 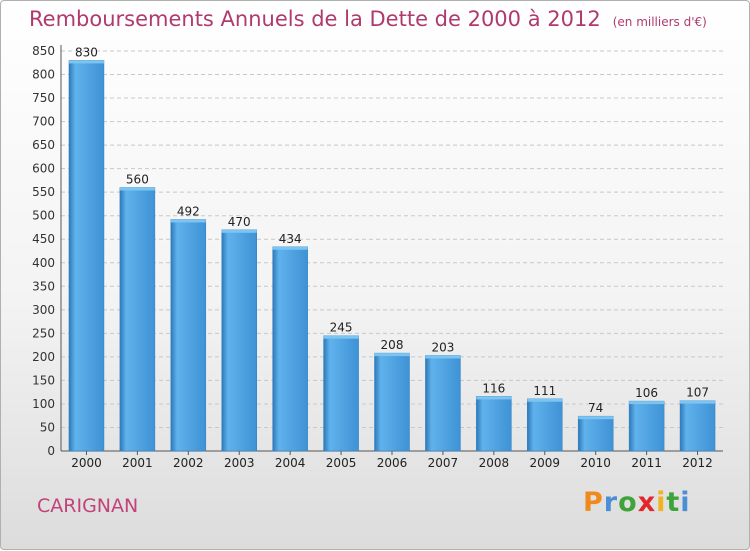 I want to click on y-tick-label: 750, so click(x=43, y=98).